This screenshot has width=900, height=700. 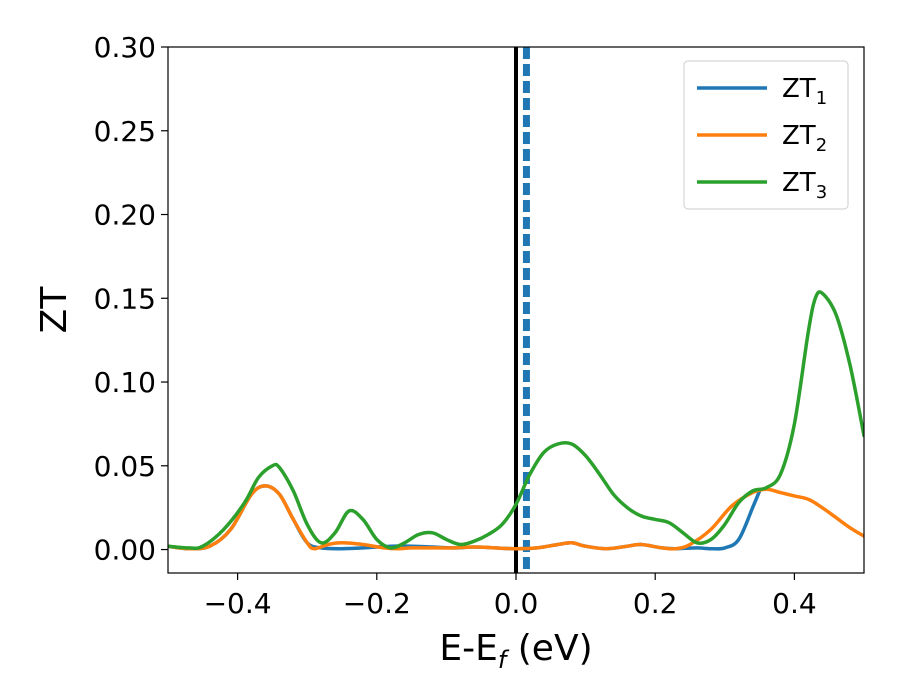 I want to click on y-axis-ticks: 0.00 0.05 0.10 0.15 0.20 0.25 0.30, so click(x=131, y=299).